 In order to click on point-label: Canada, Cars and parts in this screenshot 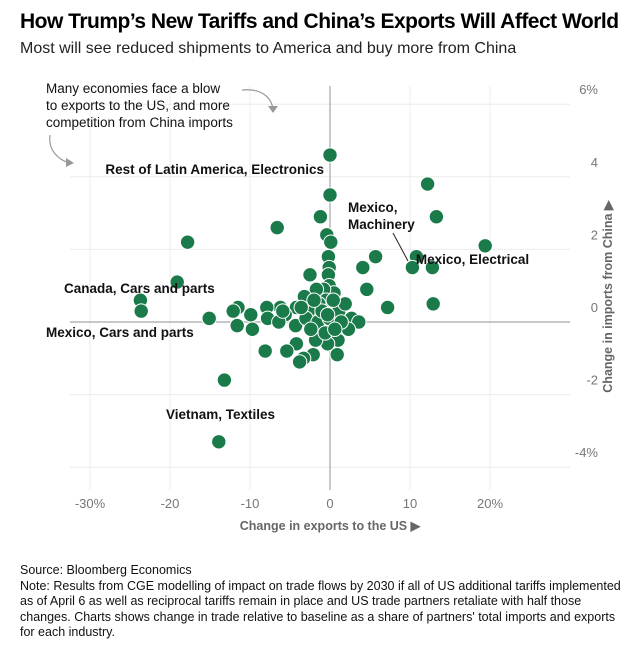, I will do `click(139, 288)`.